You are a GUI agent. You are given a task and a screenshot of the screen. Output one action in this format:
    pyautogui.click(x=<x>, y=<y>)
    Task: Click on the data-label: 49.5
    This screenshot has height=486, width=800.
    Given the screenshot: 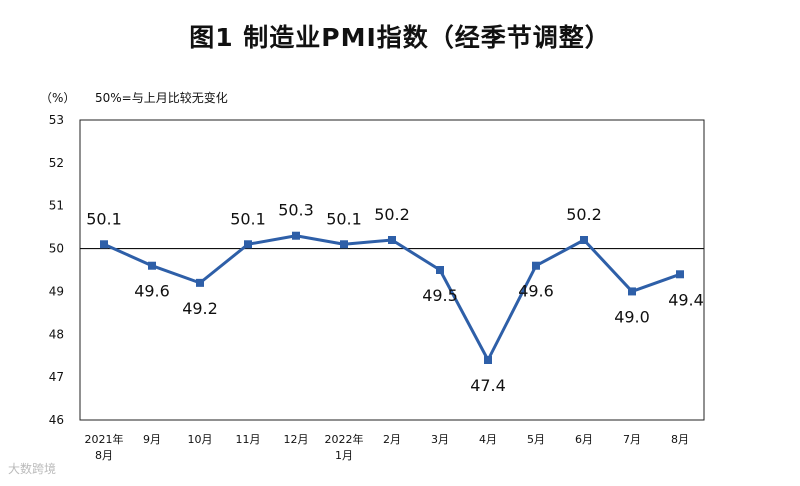 What is the action you would take?
    pyautogui.click(x=440, y=295)
    